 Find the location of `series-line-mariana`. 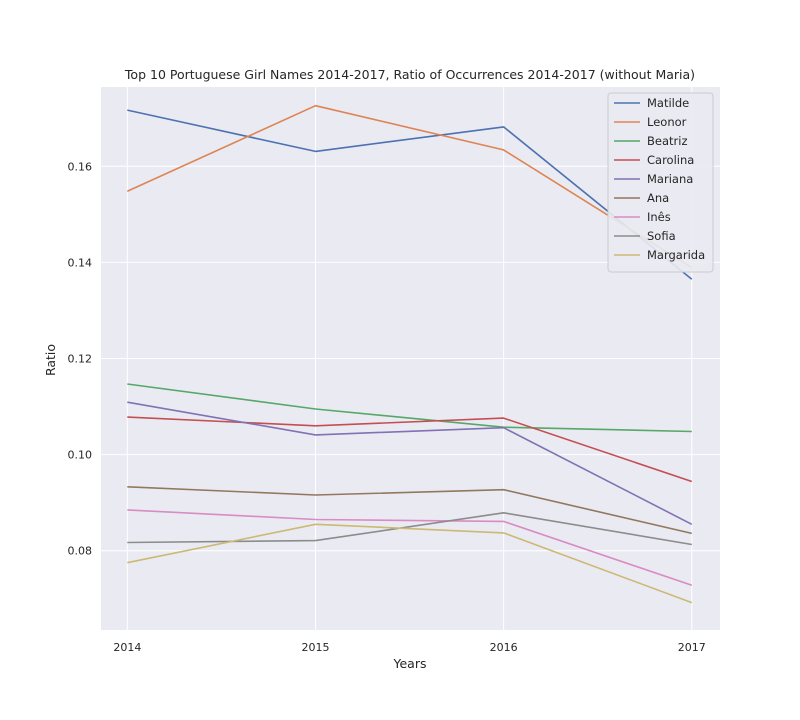

series-line-mariana is located at coordinates (410, 463).